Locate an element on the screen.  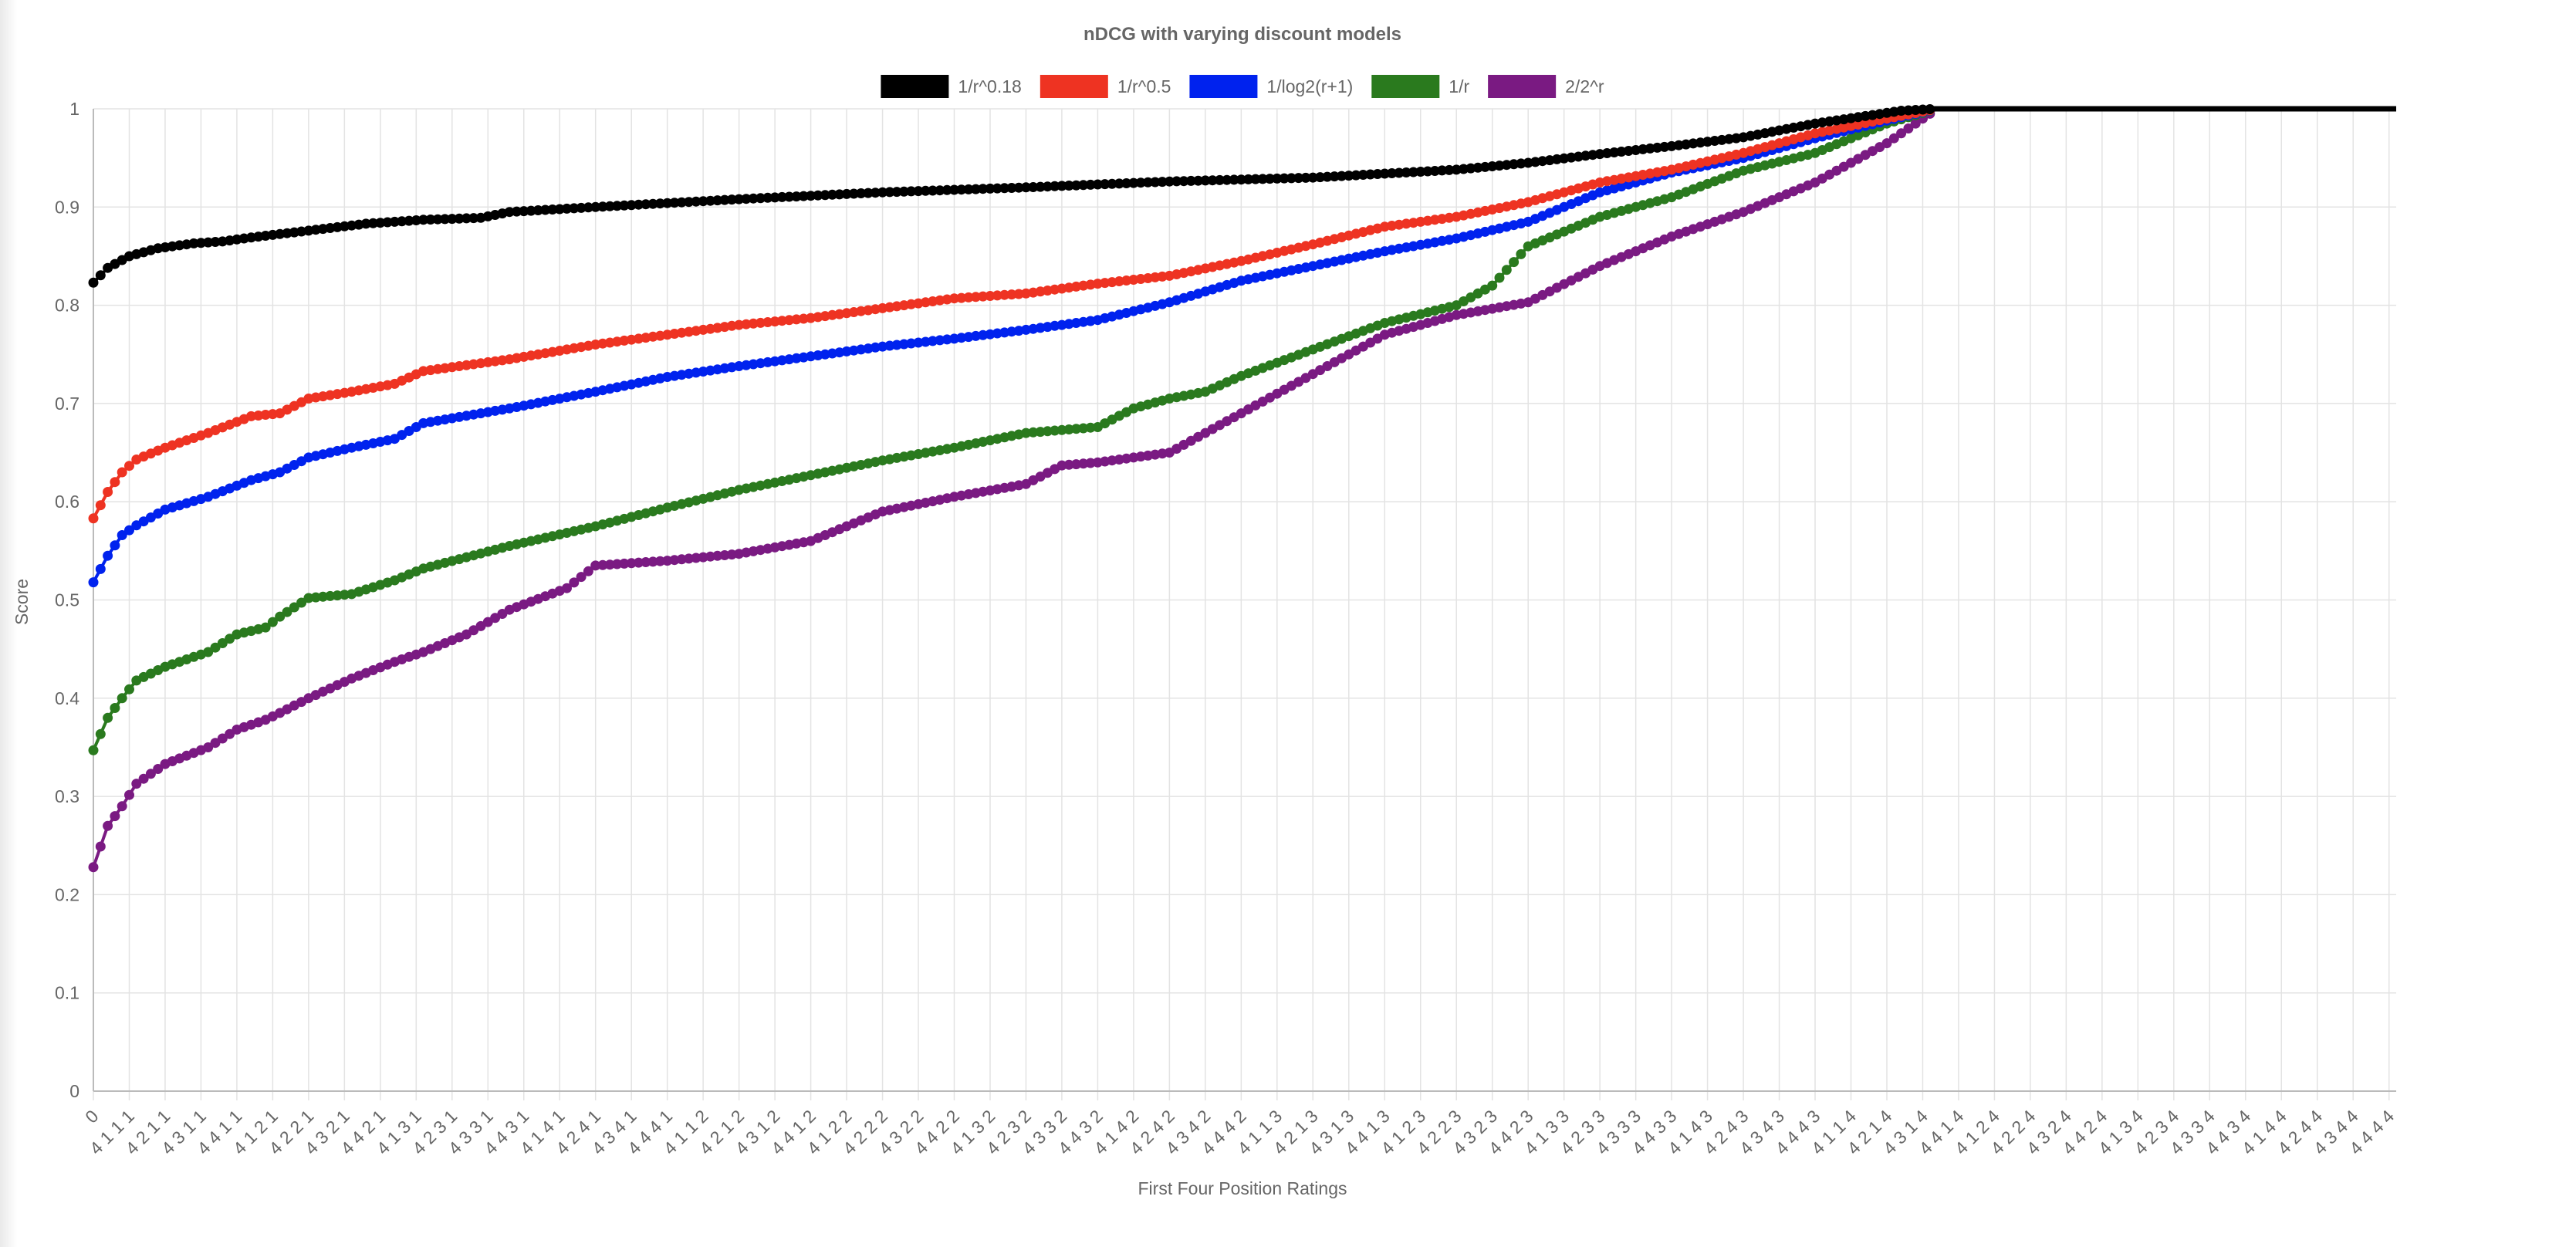
chart-title: nDCG with varying discount models is located at coordinates (1242, 34).